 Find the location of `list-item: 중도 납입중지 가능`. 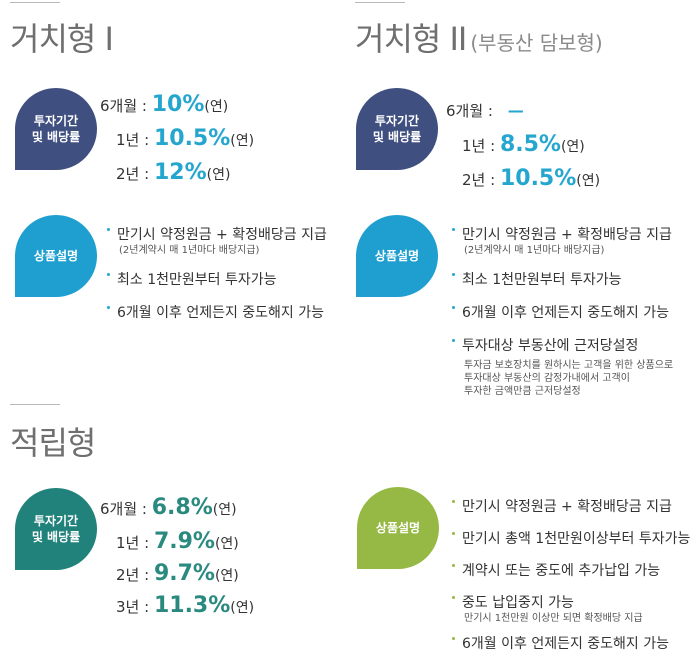

list-item: 중도 납입중지 가능 is located at coordinates (570, 602).